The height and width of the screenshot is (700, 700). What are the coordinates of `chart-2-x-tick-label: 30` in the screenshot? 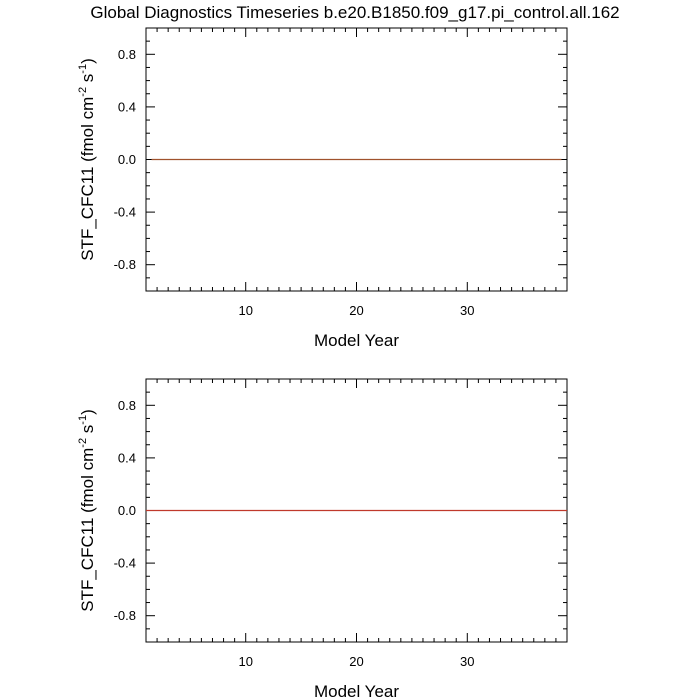 It's located at (467, 661).